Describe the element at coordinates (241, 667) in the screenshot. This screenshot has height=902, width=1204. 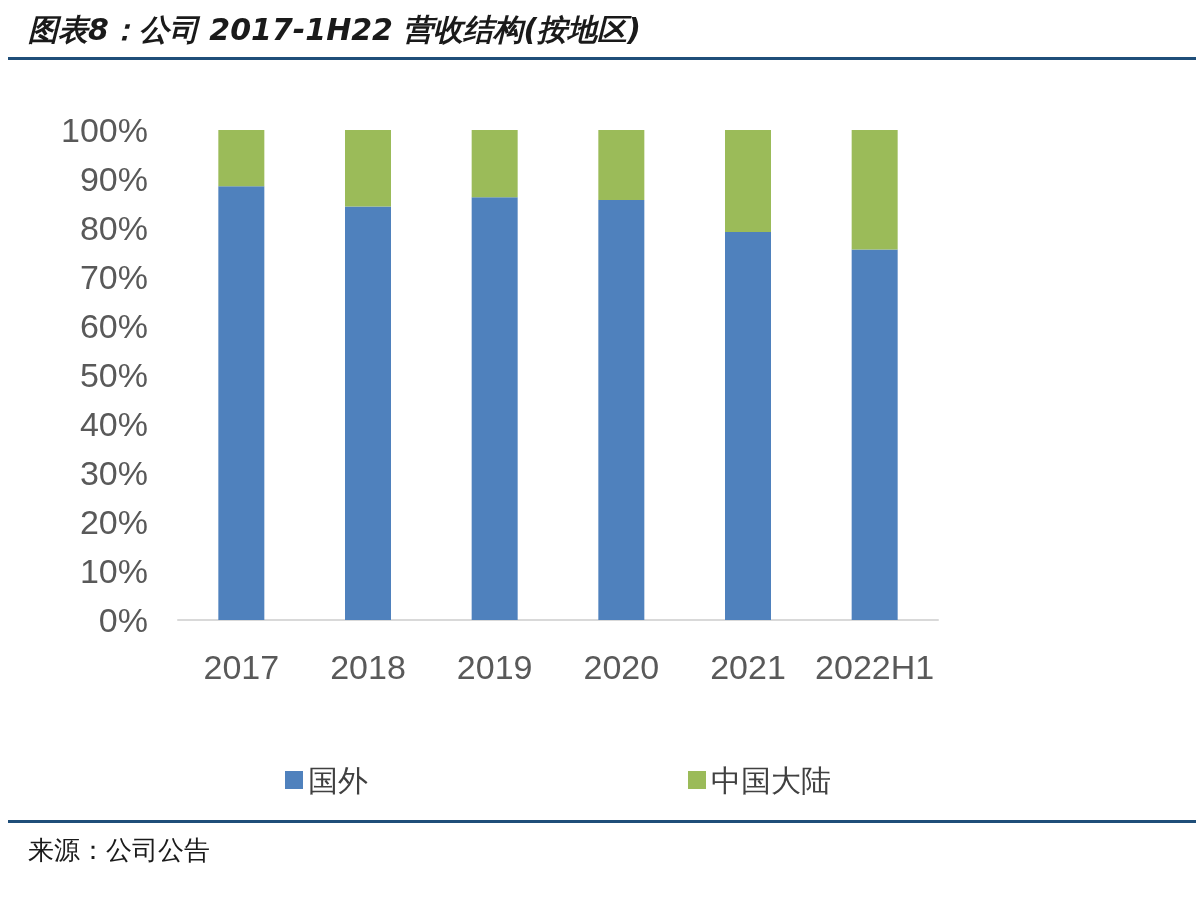
I see `x-tick-label: 2017` at that location.